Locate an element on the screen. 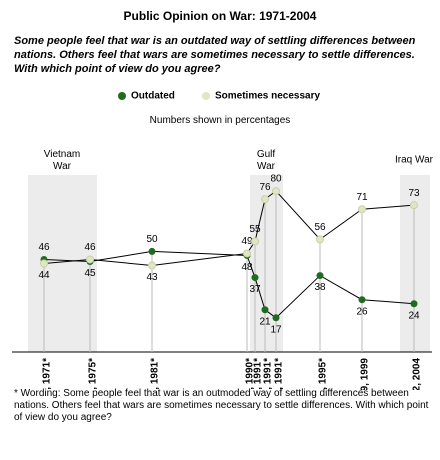 This screenshot has width=440, height=460. x-tick-label: Jan 30-Feb 2, 1991* is located at coordinates (268, 374).